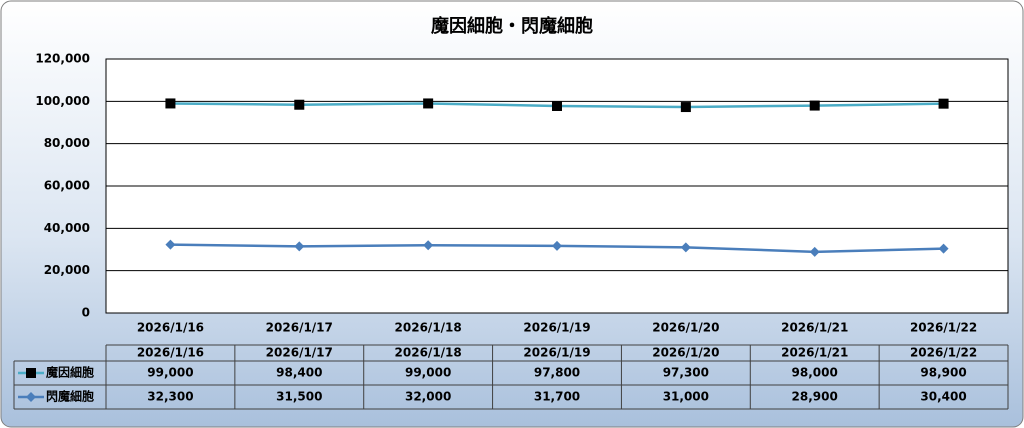 The image size is (1024, 428). I want to click on table-header: 2026/1/17, so click(299, 353).